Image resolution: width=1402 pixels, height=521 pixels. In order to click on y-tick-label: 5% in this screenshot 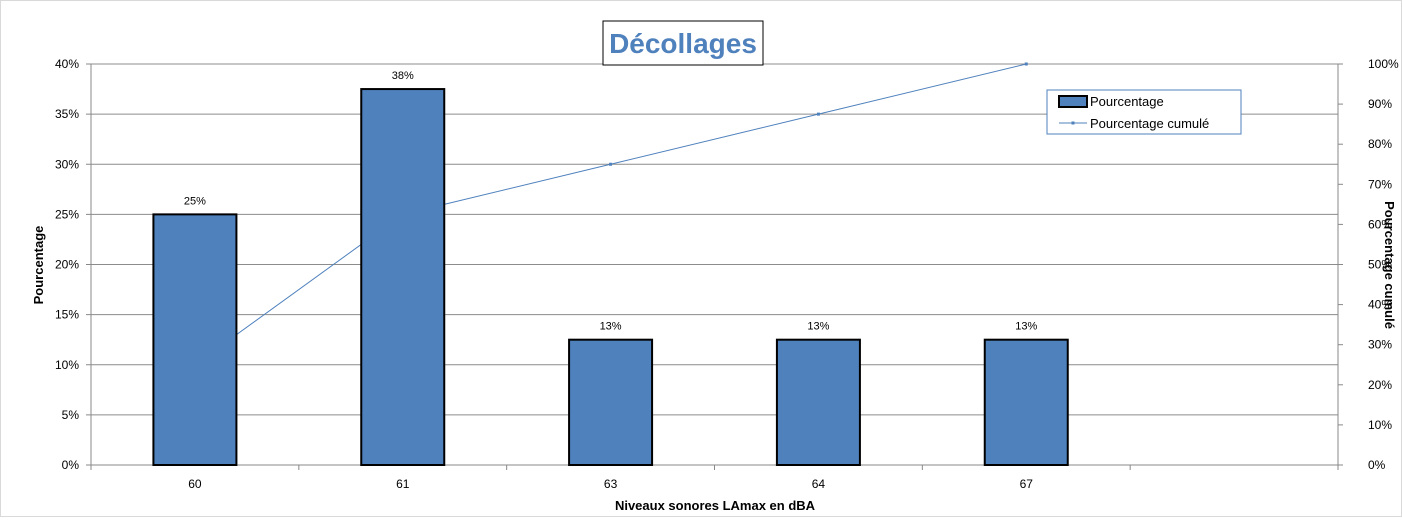, I will do `click(71, 415)`.